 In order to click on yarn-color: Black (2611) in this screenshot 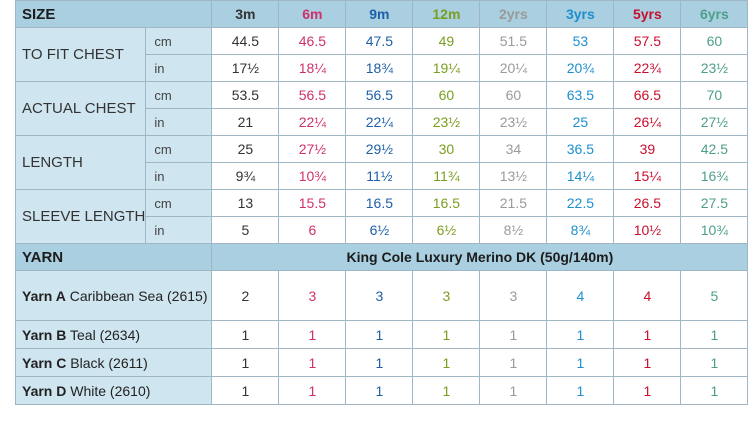, I will do `click(109, 362)`.